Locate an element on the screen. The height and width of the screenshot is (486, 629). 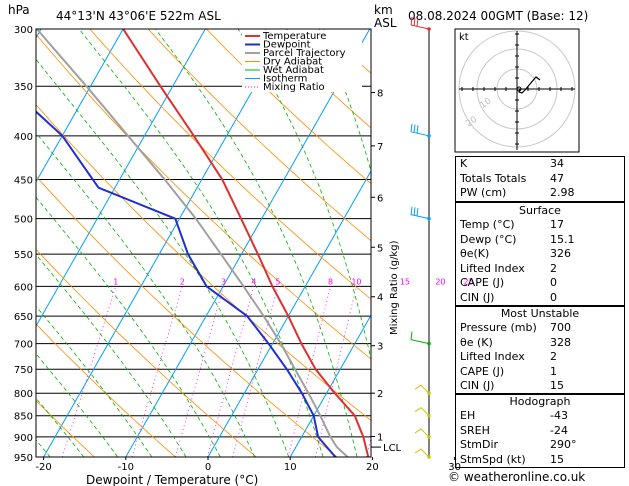
pressure-tick-label: 550 is located at coordinates (23, 255).